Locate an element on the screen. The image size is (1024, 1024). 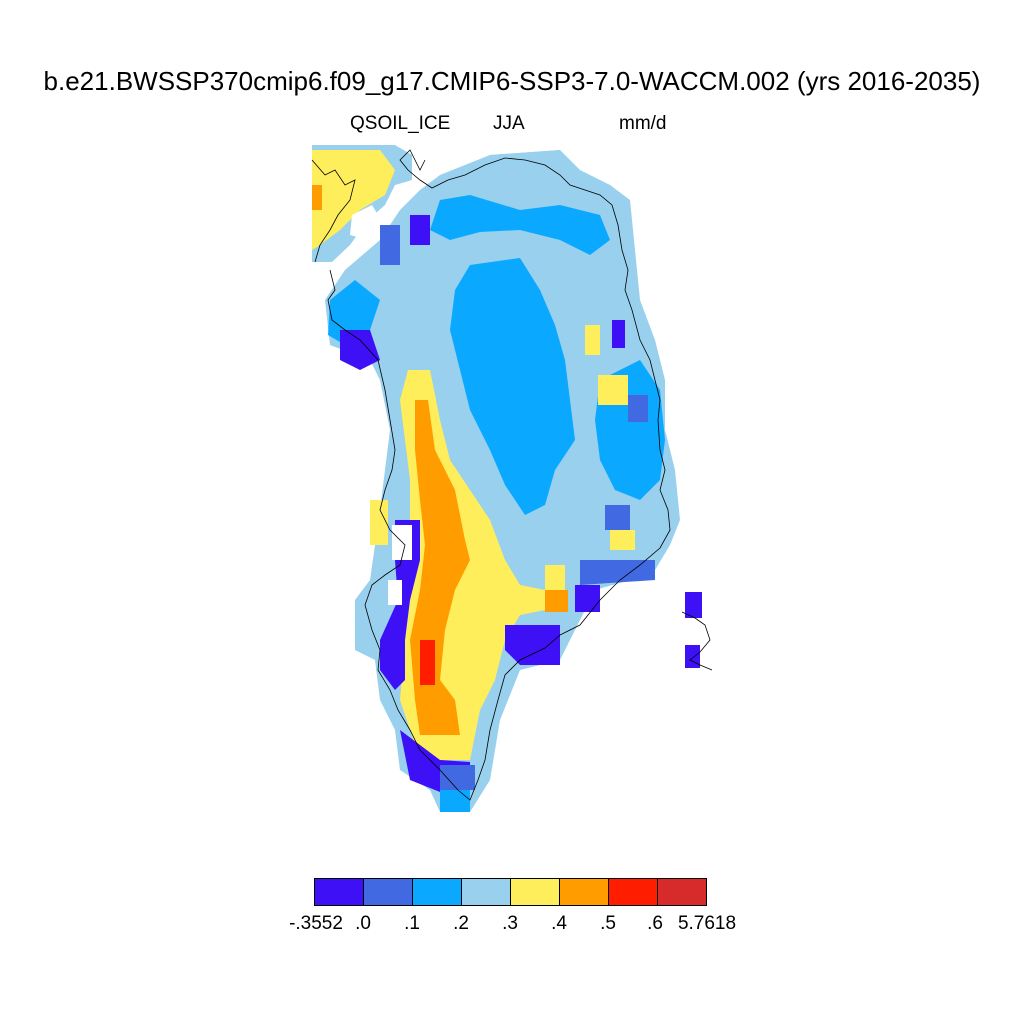
nw-orange-cell is located at coordinates (317, 197).